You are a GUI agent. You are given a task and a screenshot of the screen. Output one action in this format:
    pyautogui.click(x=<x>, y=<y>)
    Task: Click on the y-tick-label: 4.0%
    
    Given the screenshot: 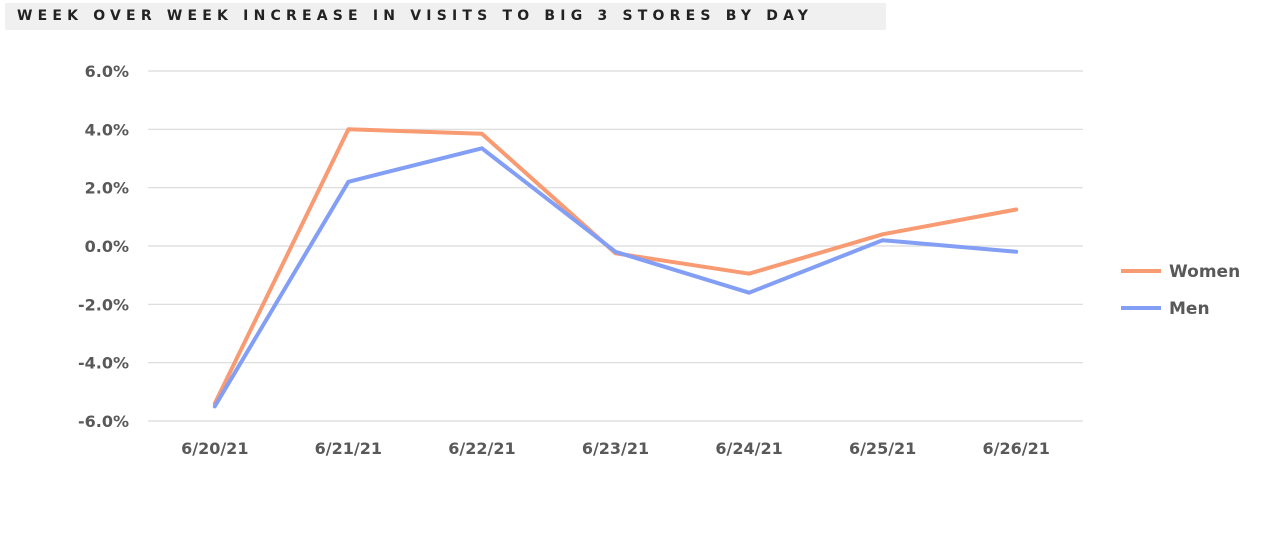 What is the action you would take?
    pyautogui.click(x=107, y=129)
    